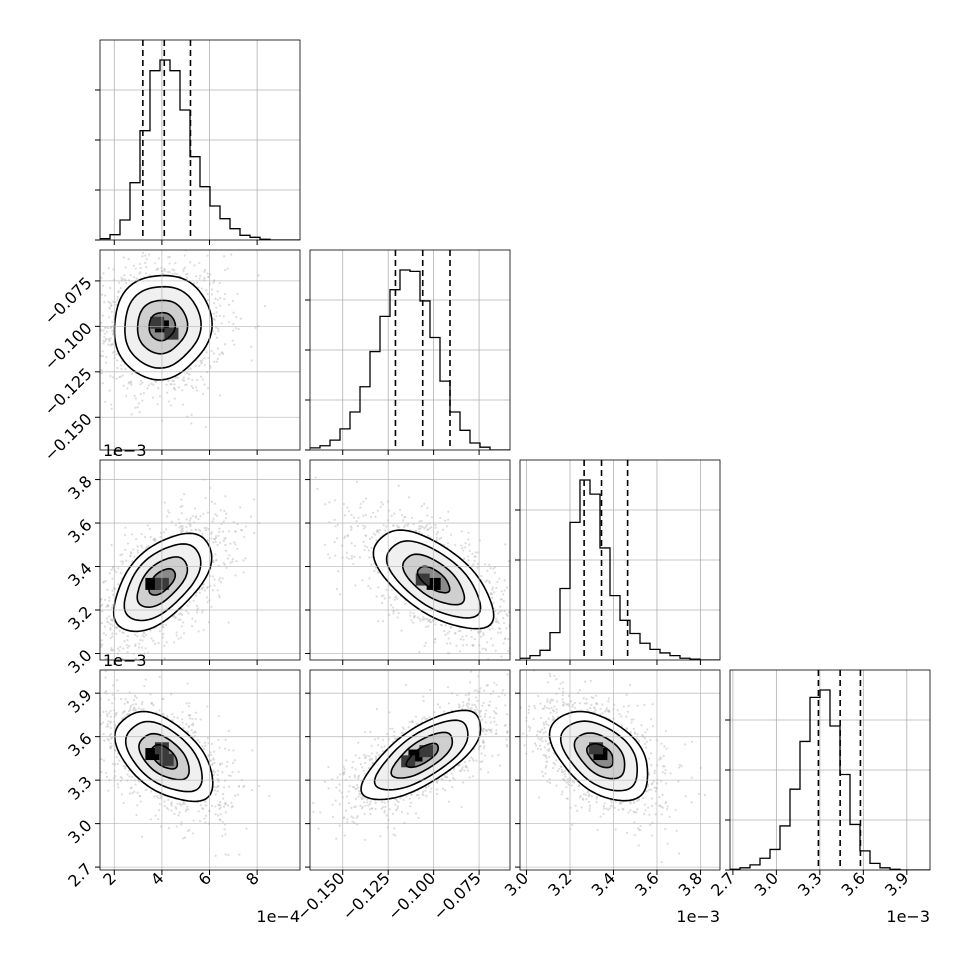  I want to click on scatter-panel-p0-p2, so click(197, 562).